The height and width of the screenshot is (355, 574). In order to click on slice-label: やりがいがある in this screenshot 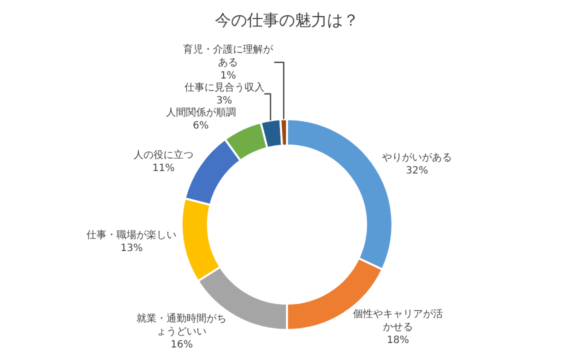, I will do `click(417, 158)`.